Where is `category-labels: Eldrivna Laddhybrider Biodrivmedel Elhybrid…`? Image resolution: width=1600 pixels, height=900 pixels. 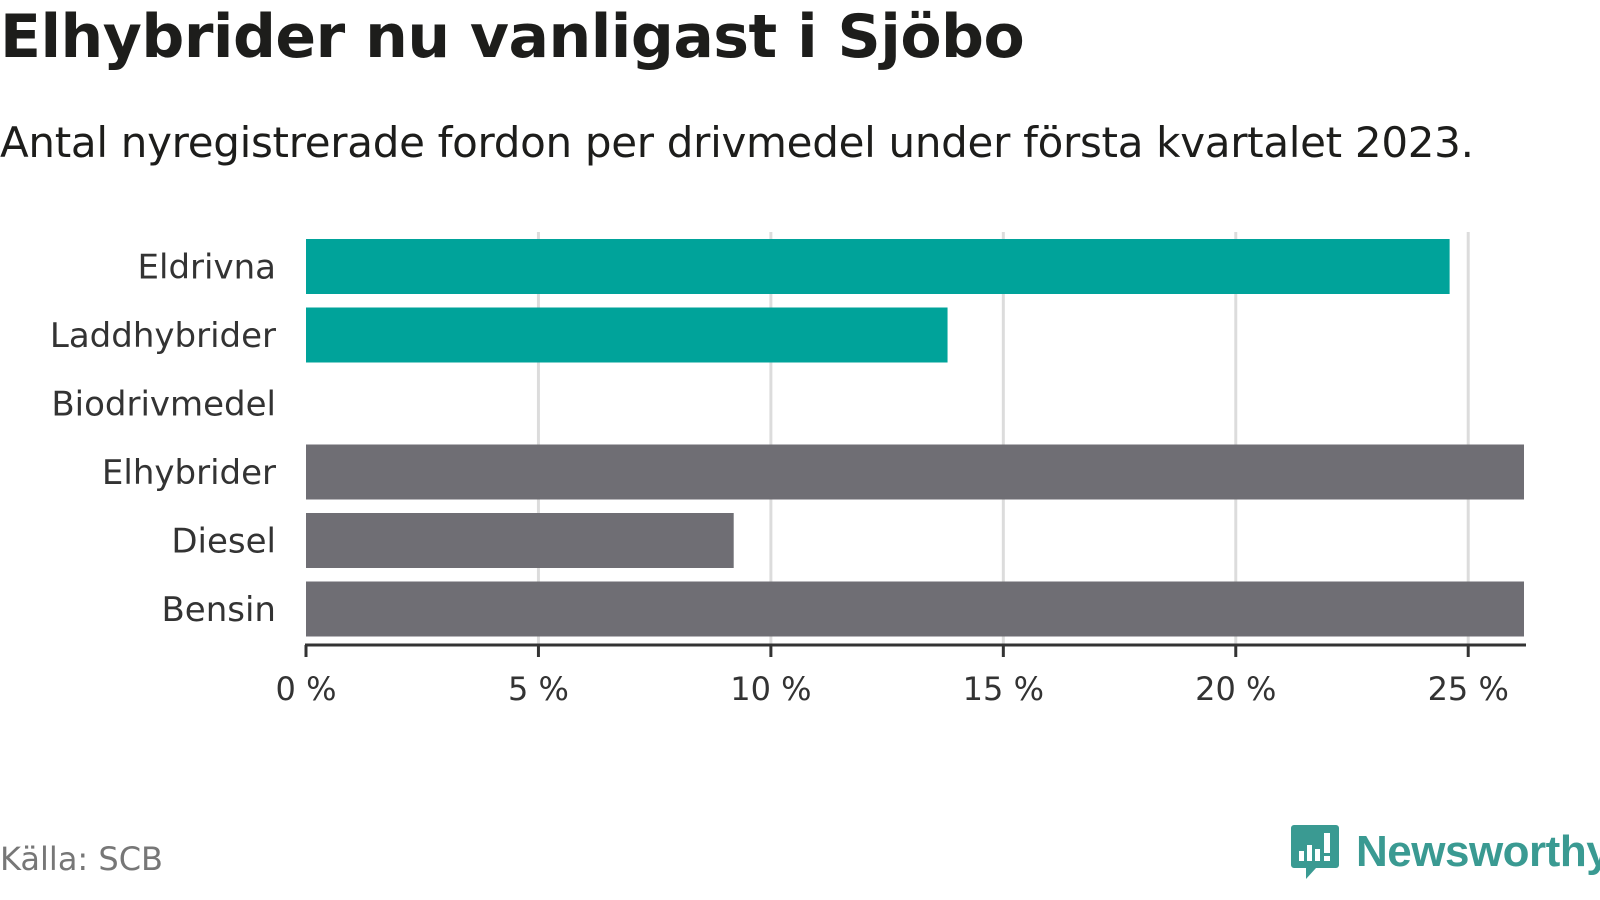
category-labels: Eldrivna Laddhybrider Biodrivmedel Elhybrid… is located at coordinates (163, 439).